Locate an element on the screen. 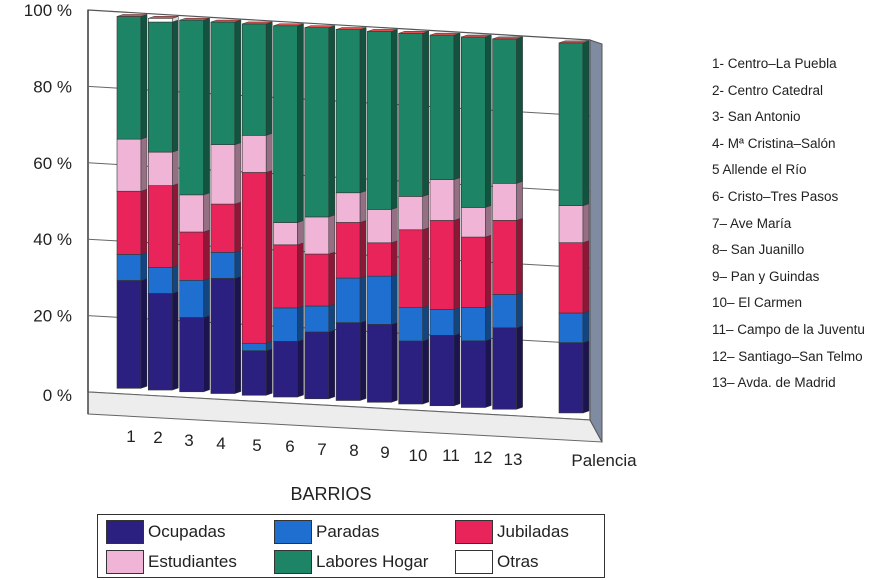  barrio-key-item: 1- Centro–La Puebla is located at coordinates (774, 63).